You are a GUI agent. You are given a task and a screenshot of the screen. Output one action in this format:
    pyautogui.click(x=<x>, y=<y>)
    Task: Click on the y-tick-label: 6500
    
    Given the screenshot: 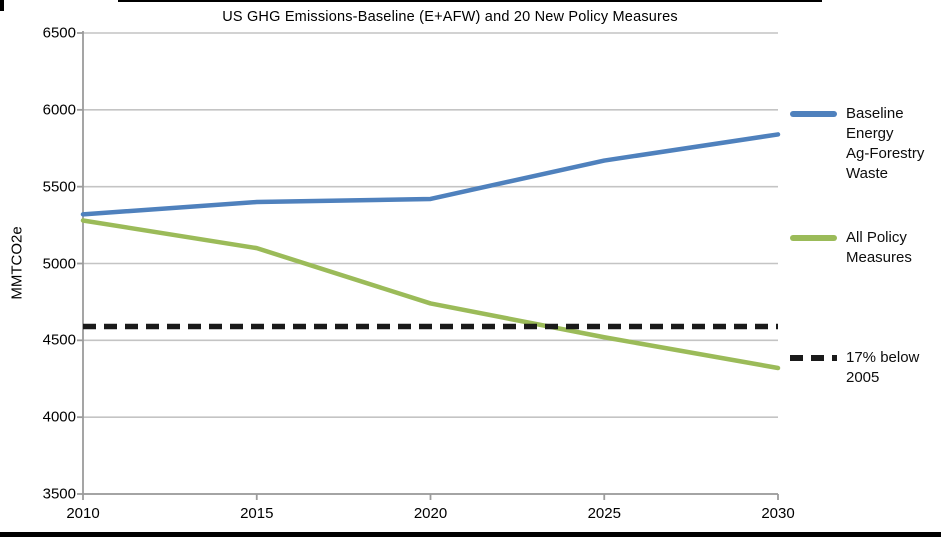 What is the action you would take?
    pyautogui.click(x=59, y=33)
    